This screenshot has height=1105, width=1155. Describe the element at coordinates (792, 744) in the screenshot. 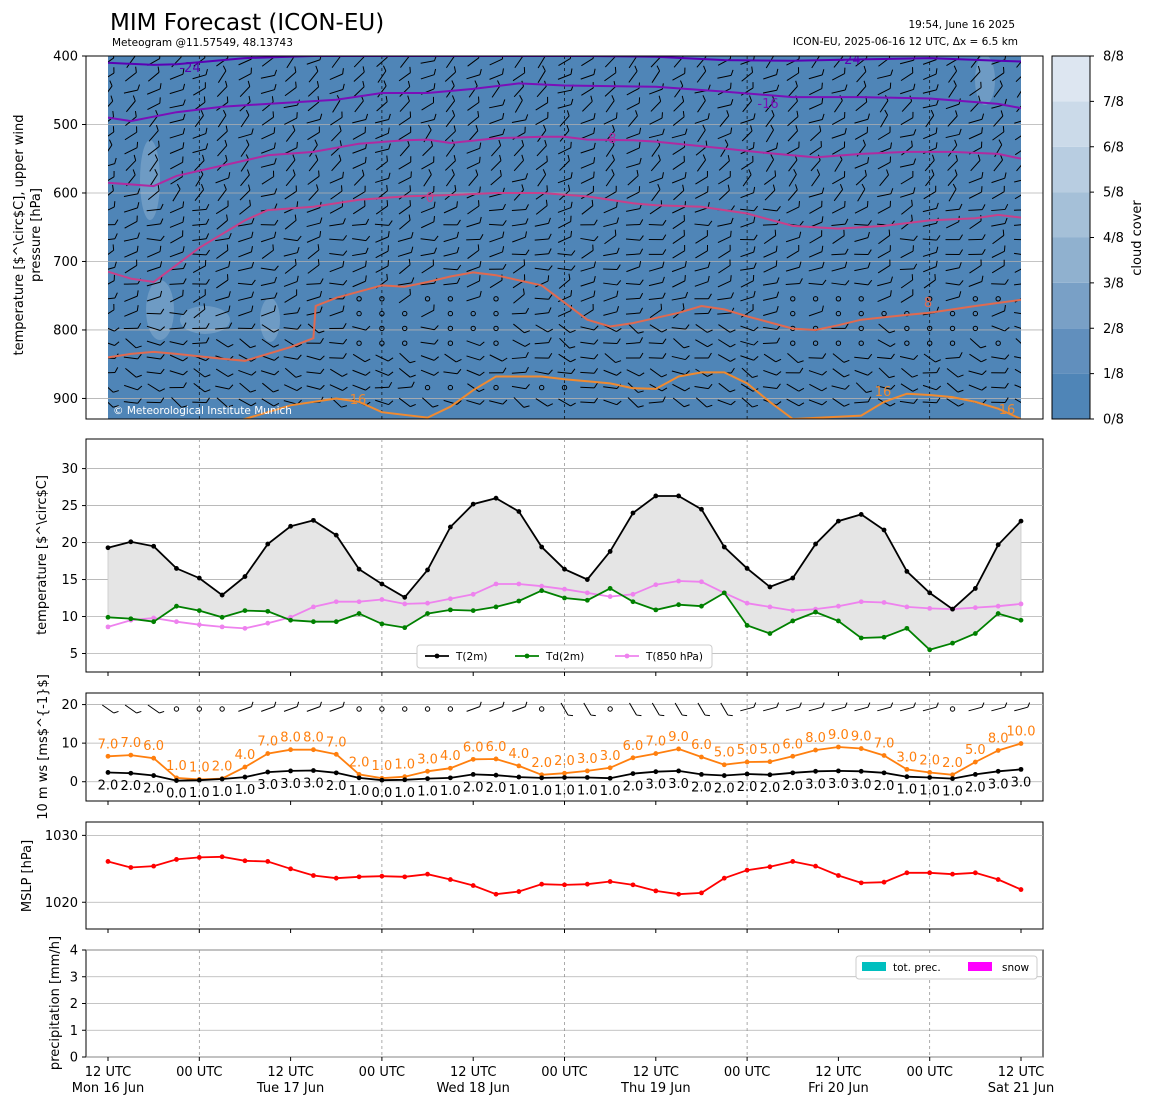

I see `gust-value-label: 6.0` at that location.